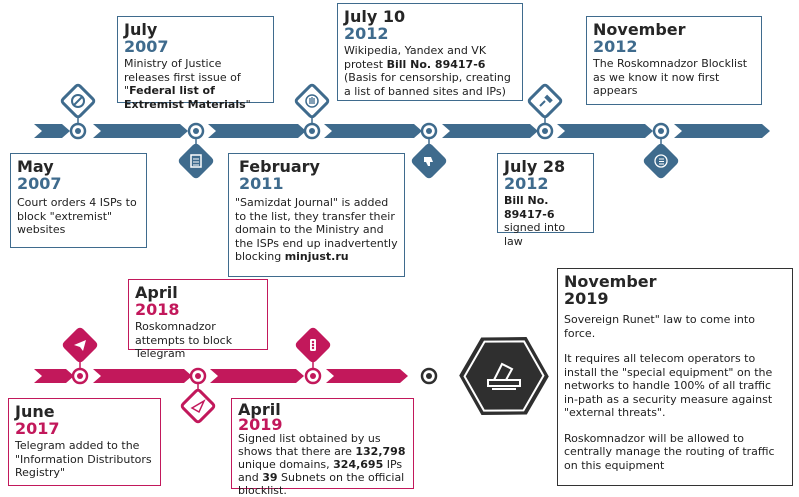  What do you see at coordinates (402, 131) in the screenshot?
I see `blue-track` at bounding box center [402, 131].